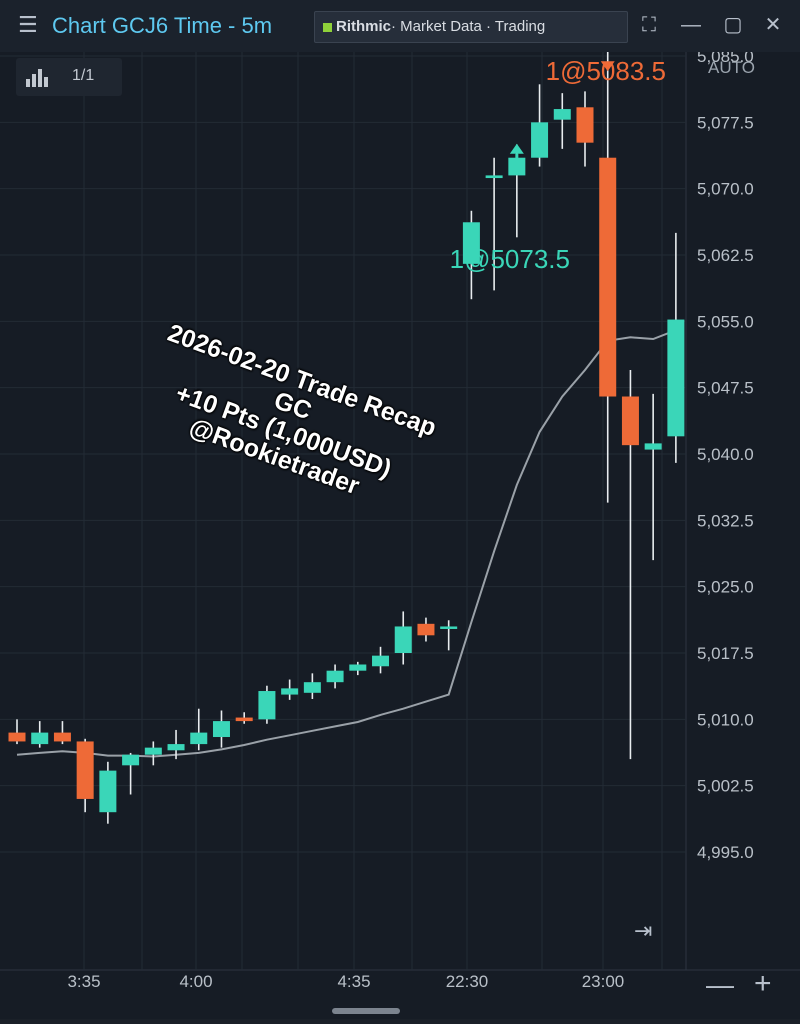 This screenshot has height=1024, width=800. What do you see at coordinates (83, 75) in the screenshot?
I see `page-count: 1/1` at bounding box center [83, 75].